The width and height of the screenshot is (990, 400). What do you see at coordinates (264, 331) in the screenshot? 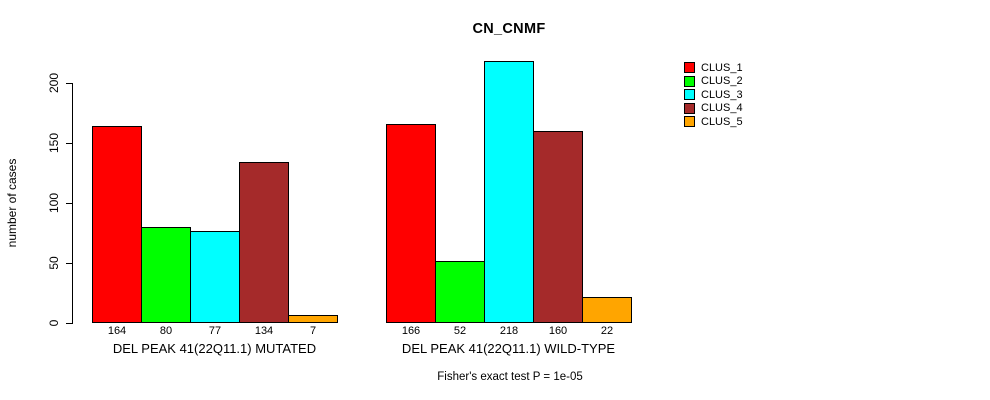
I see `bar-value-label: 134` at bounding box center [264, 331].